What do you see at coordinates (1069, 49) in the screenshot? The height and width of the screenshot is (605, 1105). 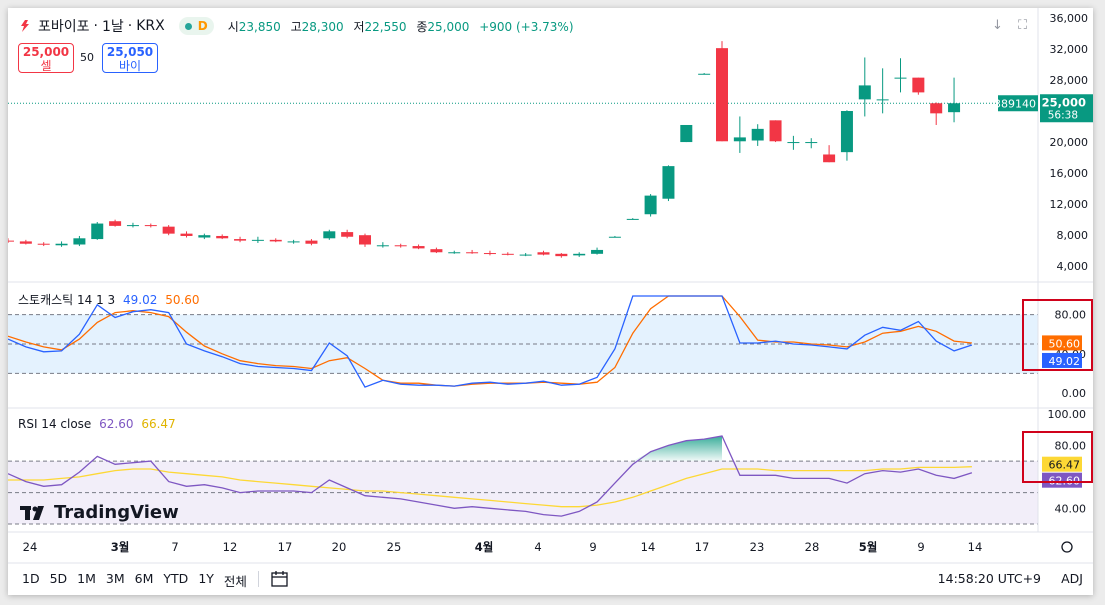 I see `price-axis-label: 32,000` at bounding box center [1069, 49].